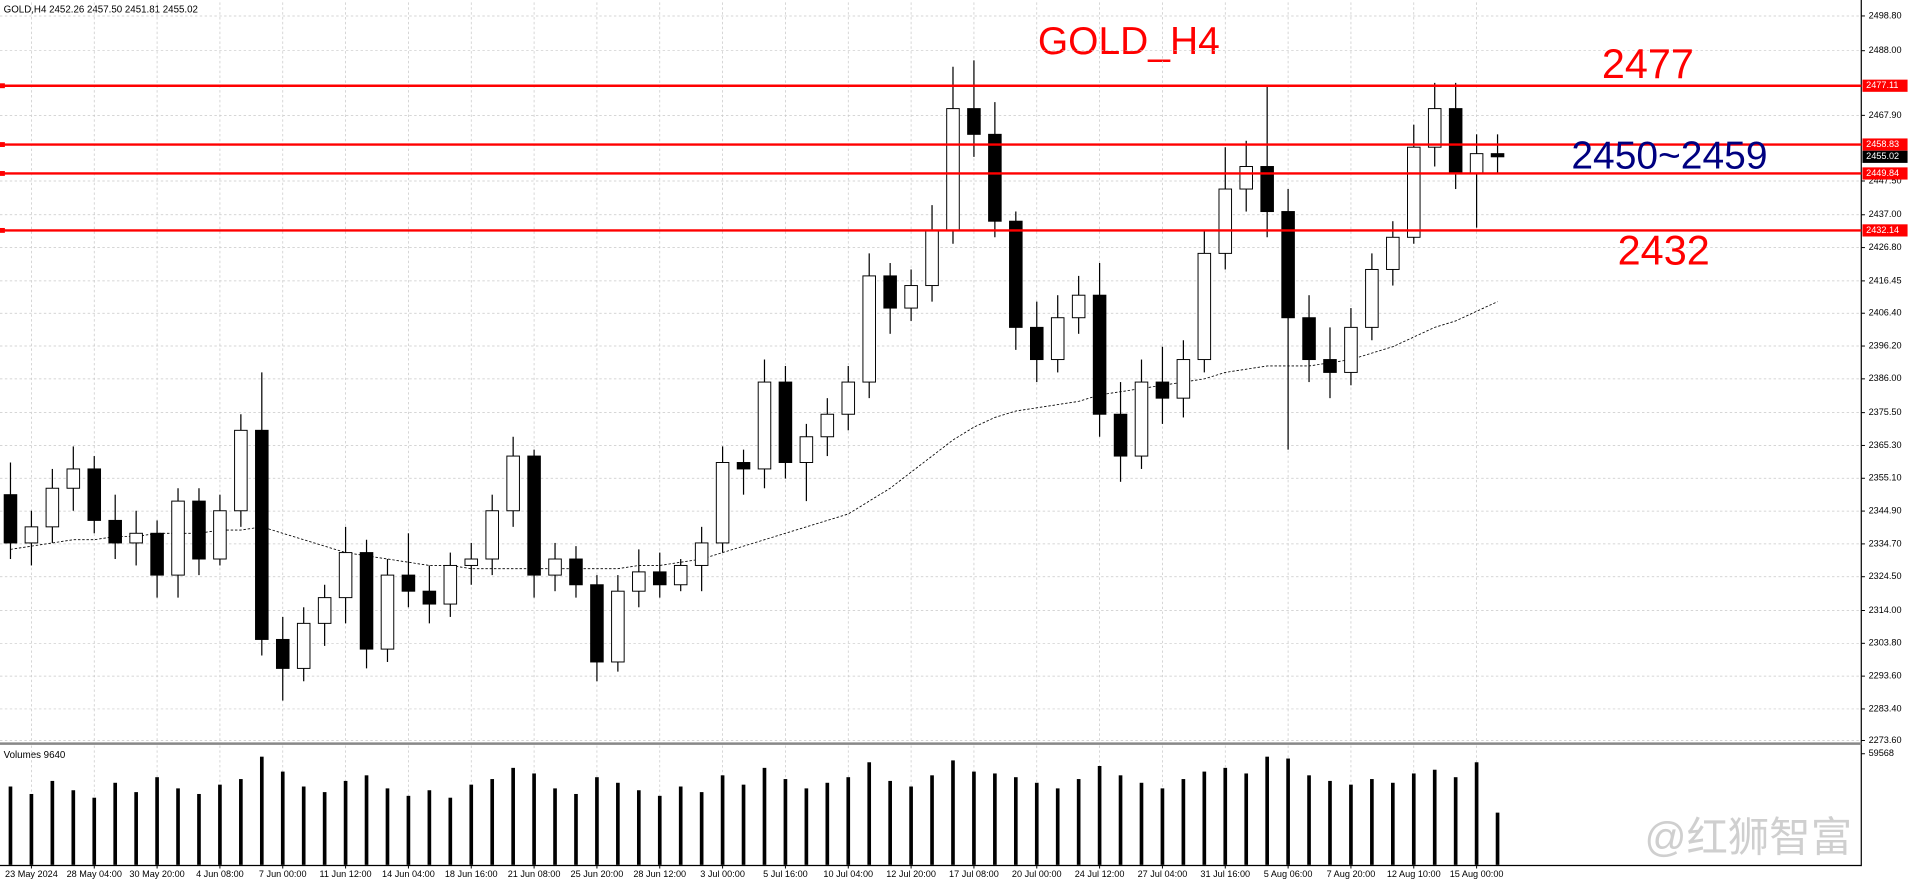  What do you see at coordinates (1885, 708) in the screenshot?
I see `y-tick-label: 2283.40` at bounding box center [1885, 708].